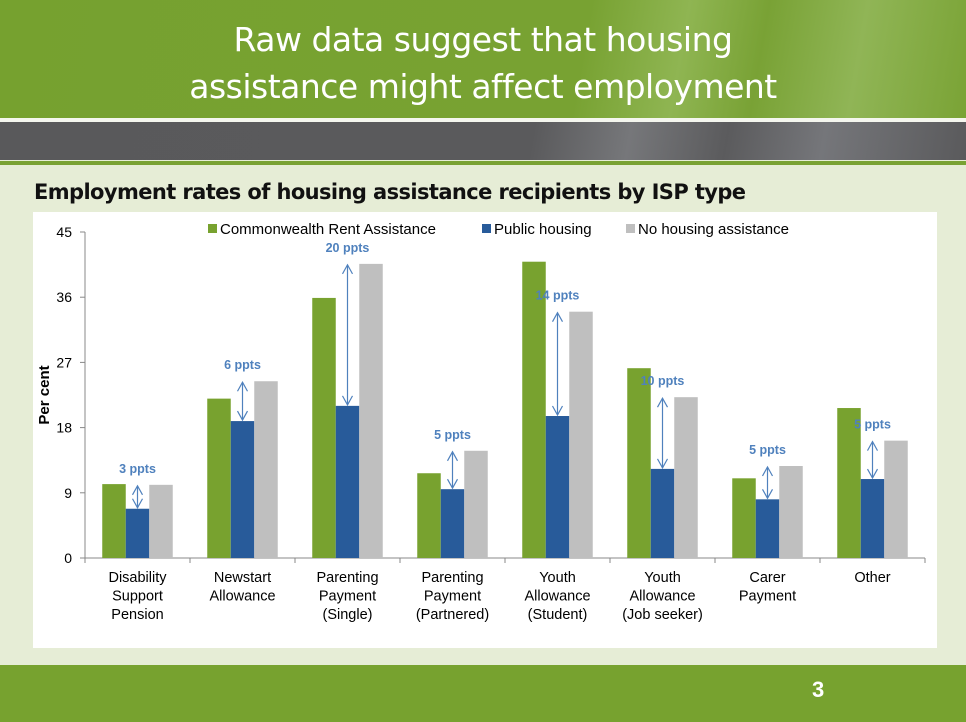 This screenshot has height=722, width=966. What do you see at coordinates (483, 86) in the screenshot?
I see `title-line-2: assistance might affect employment` at bounding box center [483, 86].